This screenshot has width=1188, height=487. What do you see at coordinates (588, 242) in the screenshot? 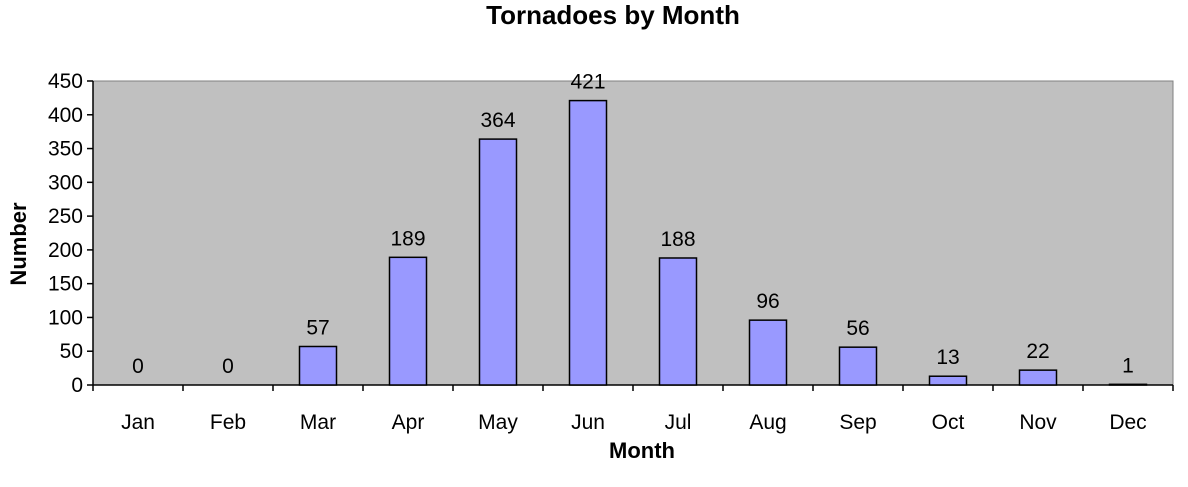
I see `bar-jun` at bounding box center [588, 242].